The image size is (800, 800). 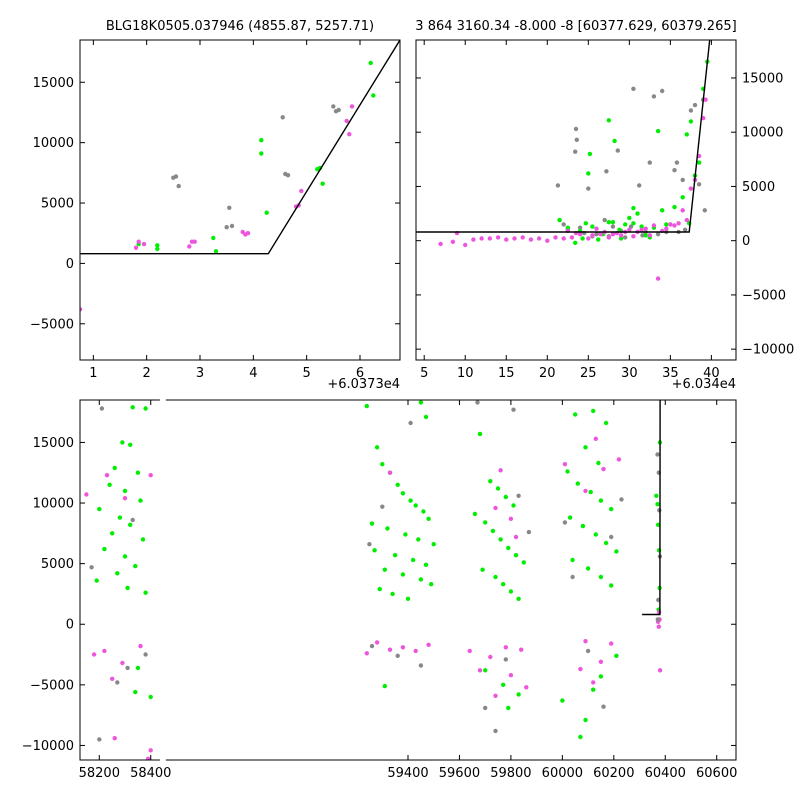 I want to click on x-tick-label: 60400, so click(x=665, y=773).